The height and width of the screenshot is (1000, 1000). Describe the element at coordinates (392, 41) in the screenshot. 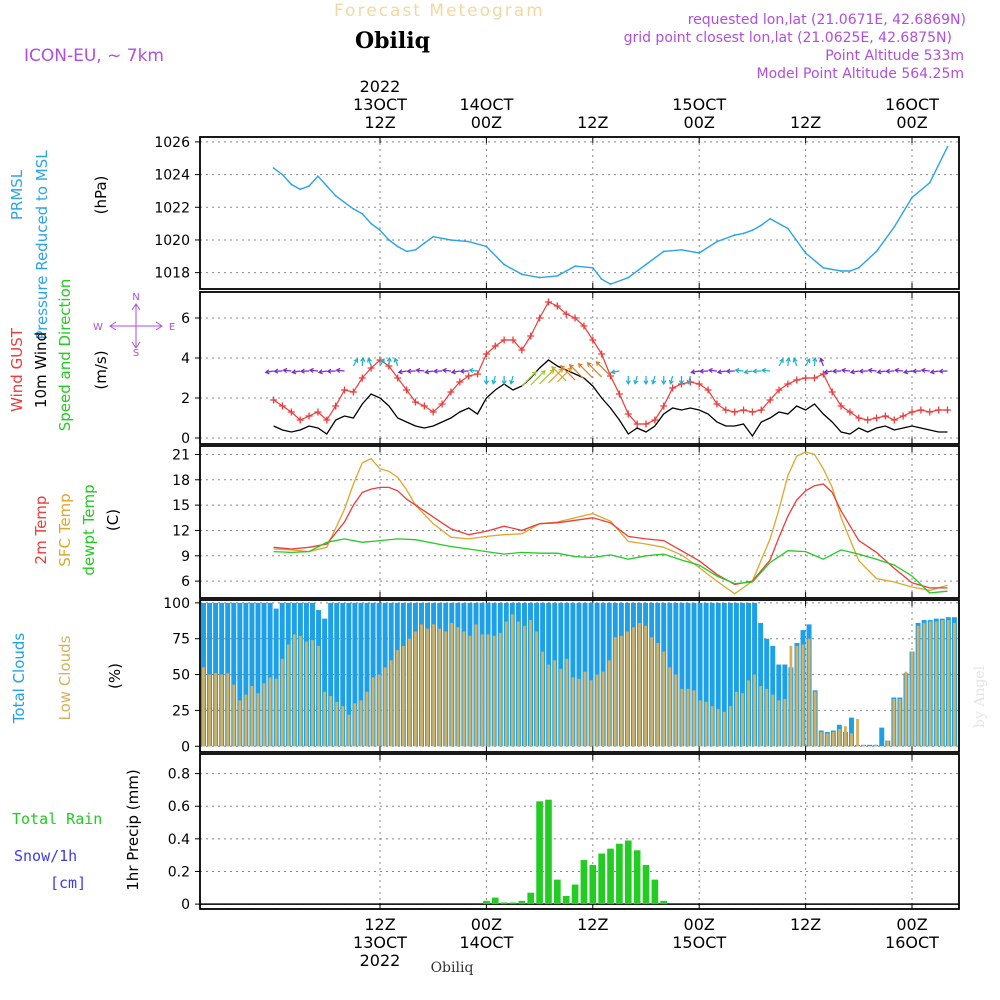

I see `header-location: Obiliq` at that location.